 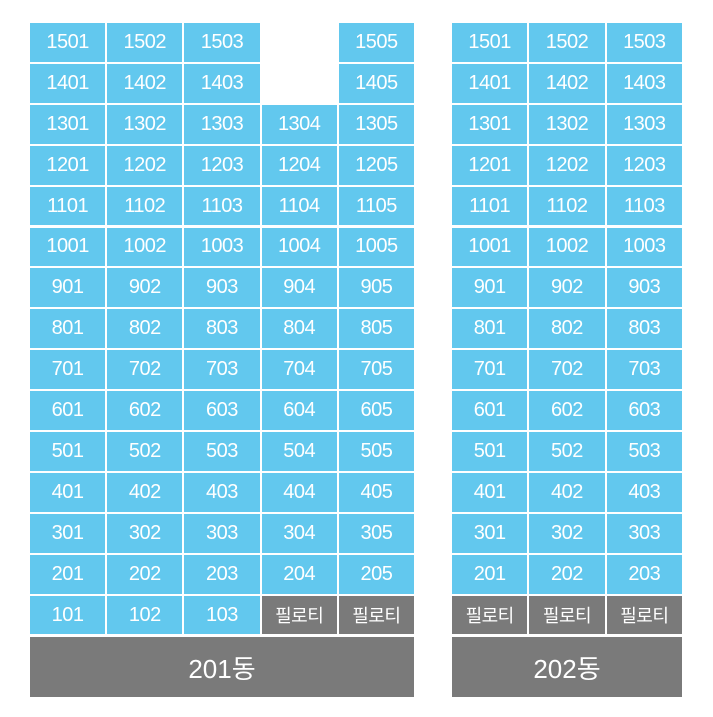 I want to click on unit-cell: 404, so click(x=299, y=492).